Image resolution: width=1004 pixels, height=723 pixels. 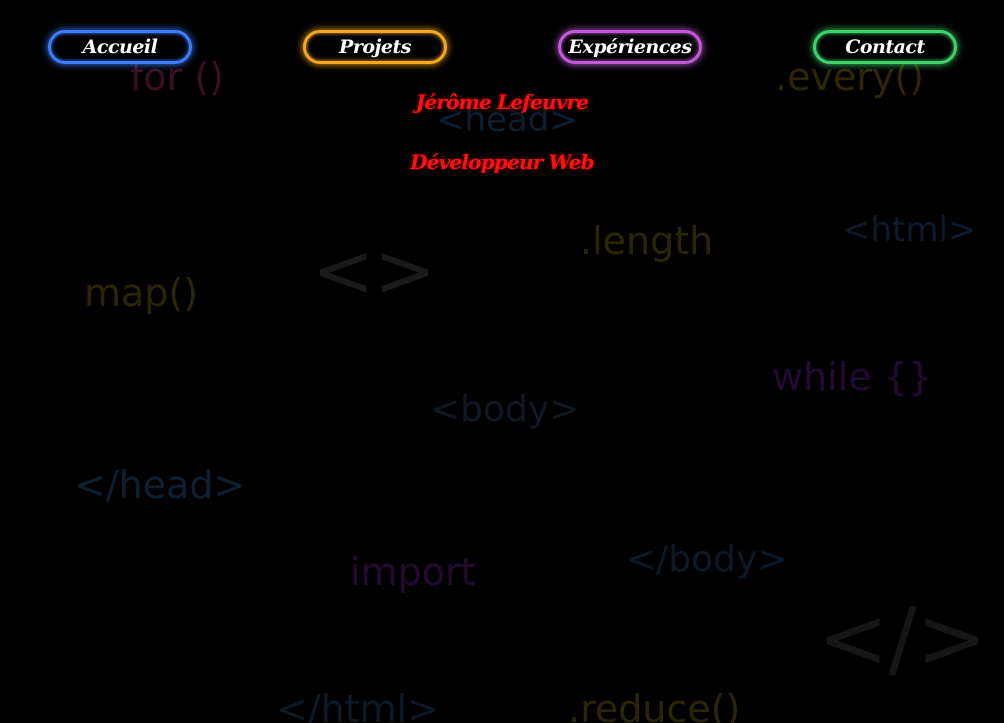 I want to click on nav-experiences-button: Expériences, so click(x=630, y=47).